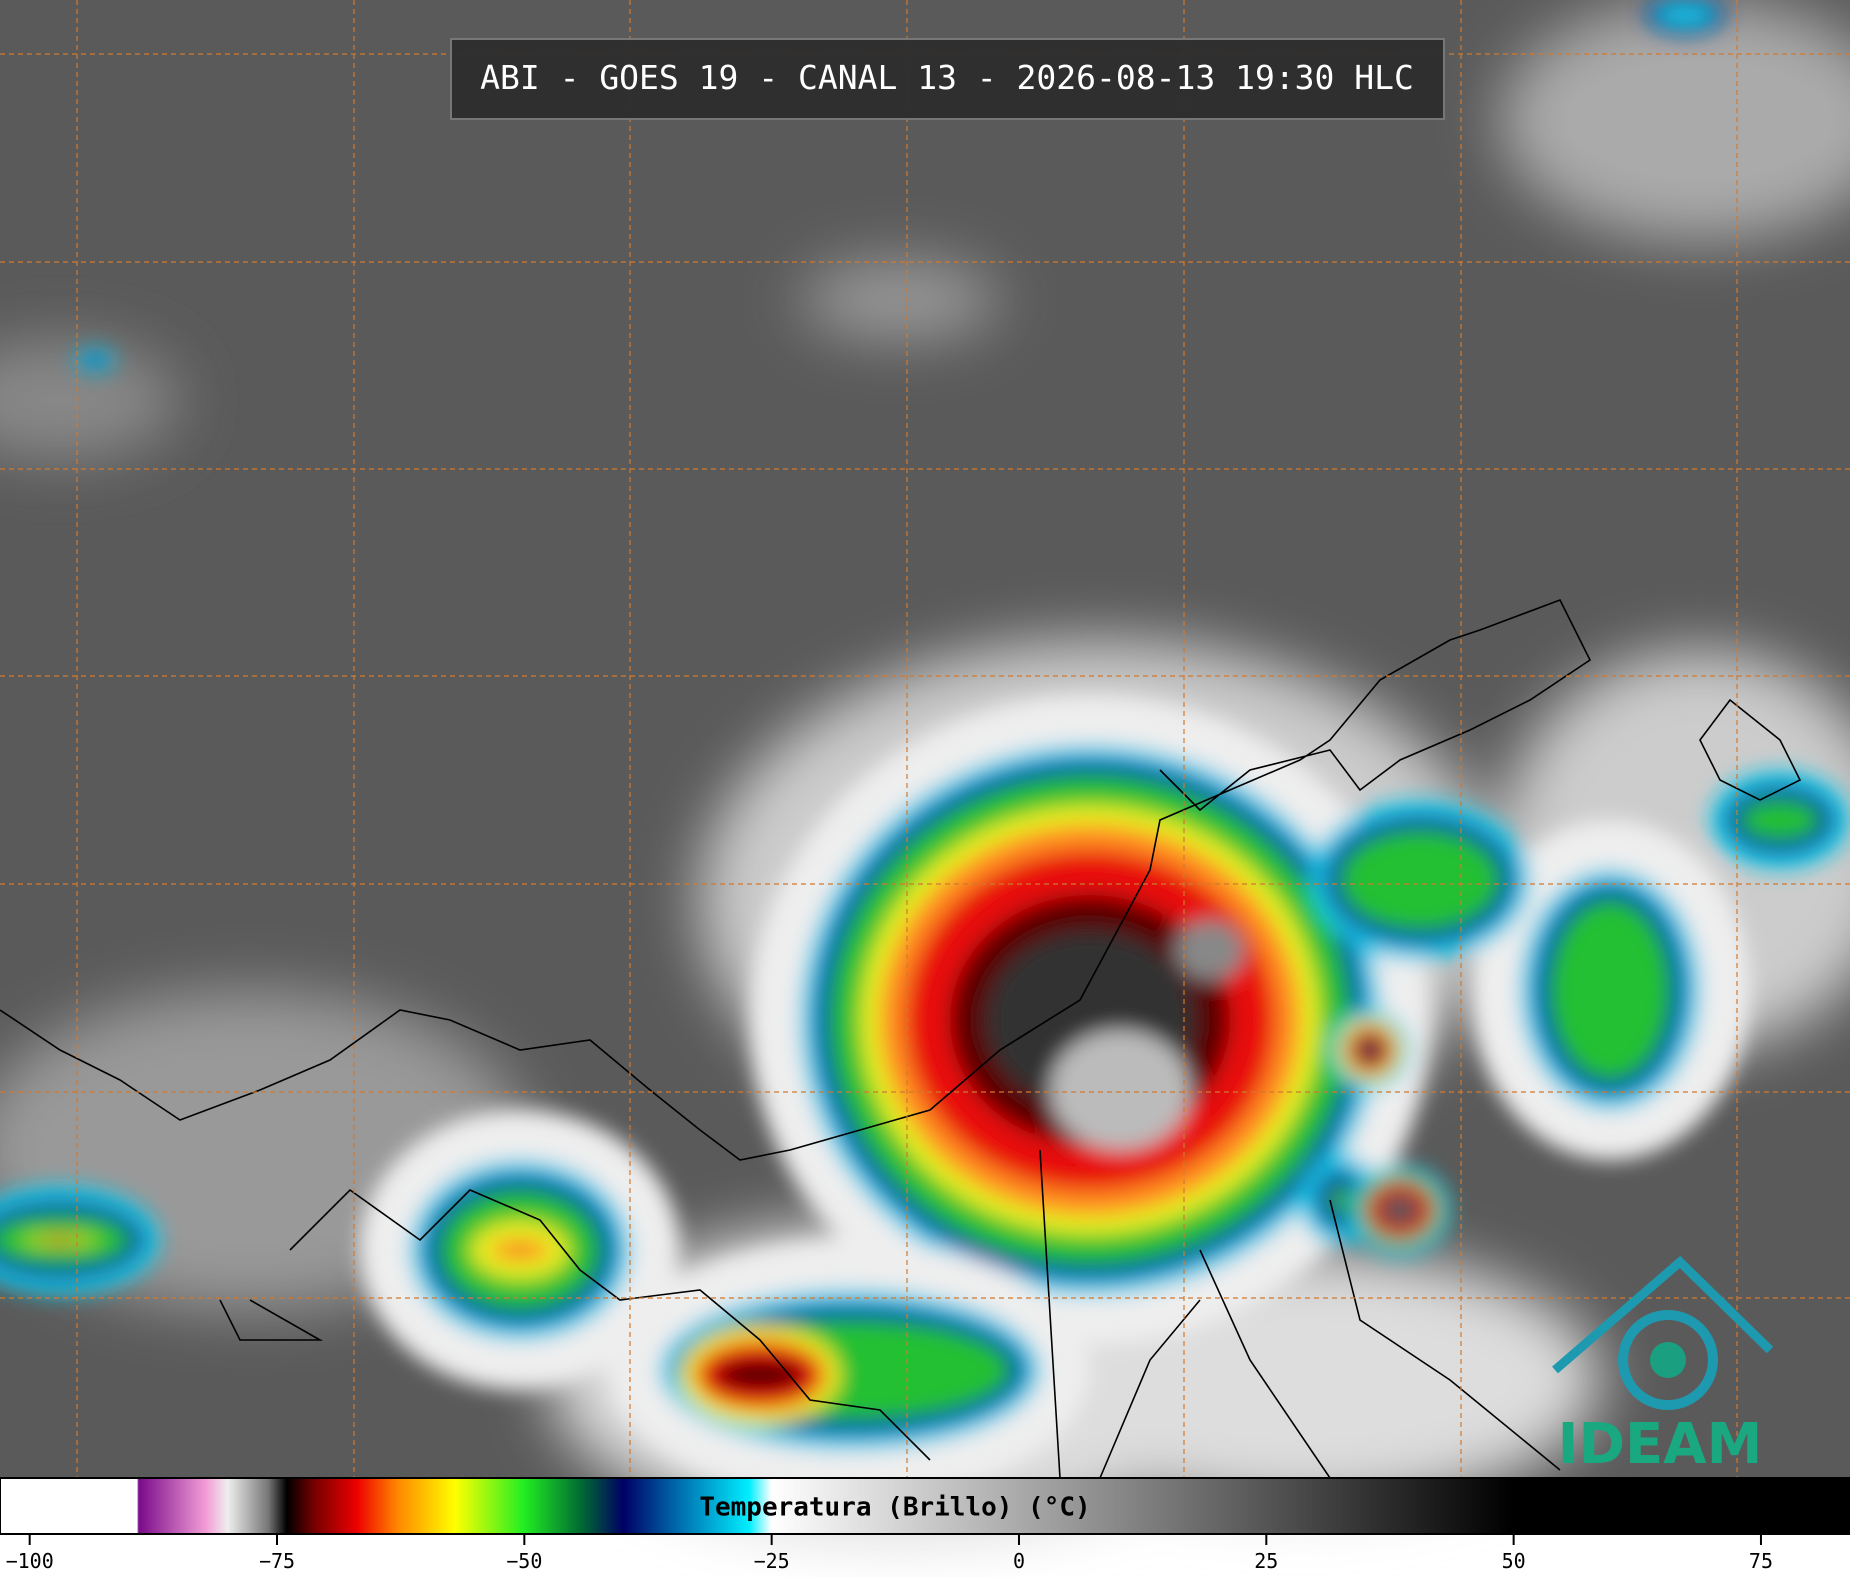 This screenshot has width=1850, height=1577. I want to click on colorbar-tick-label: −50, so click(524, 1561).